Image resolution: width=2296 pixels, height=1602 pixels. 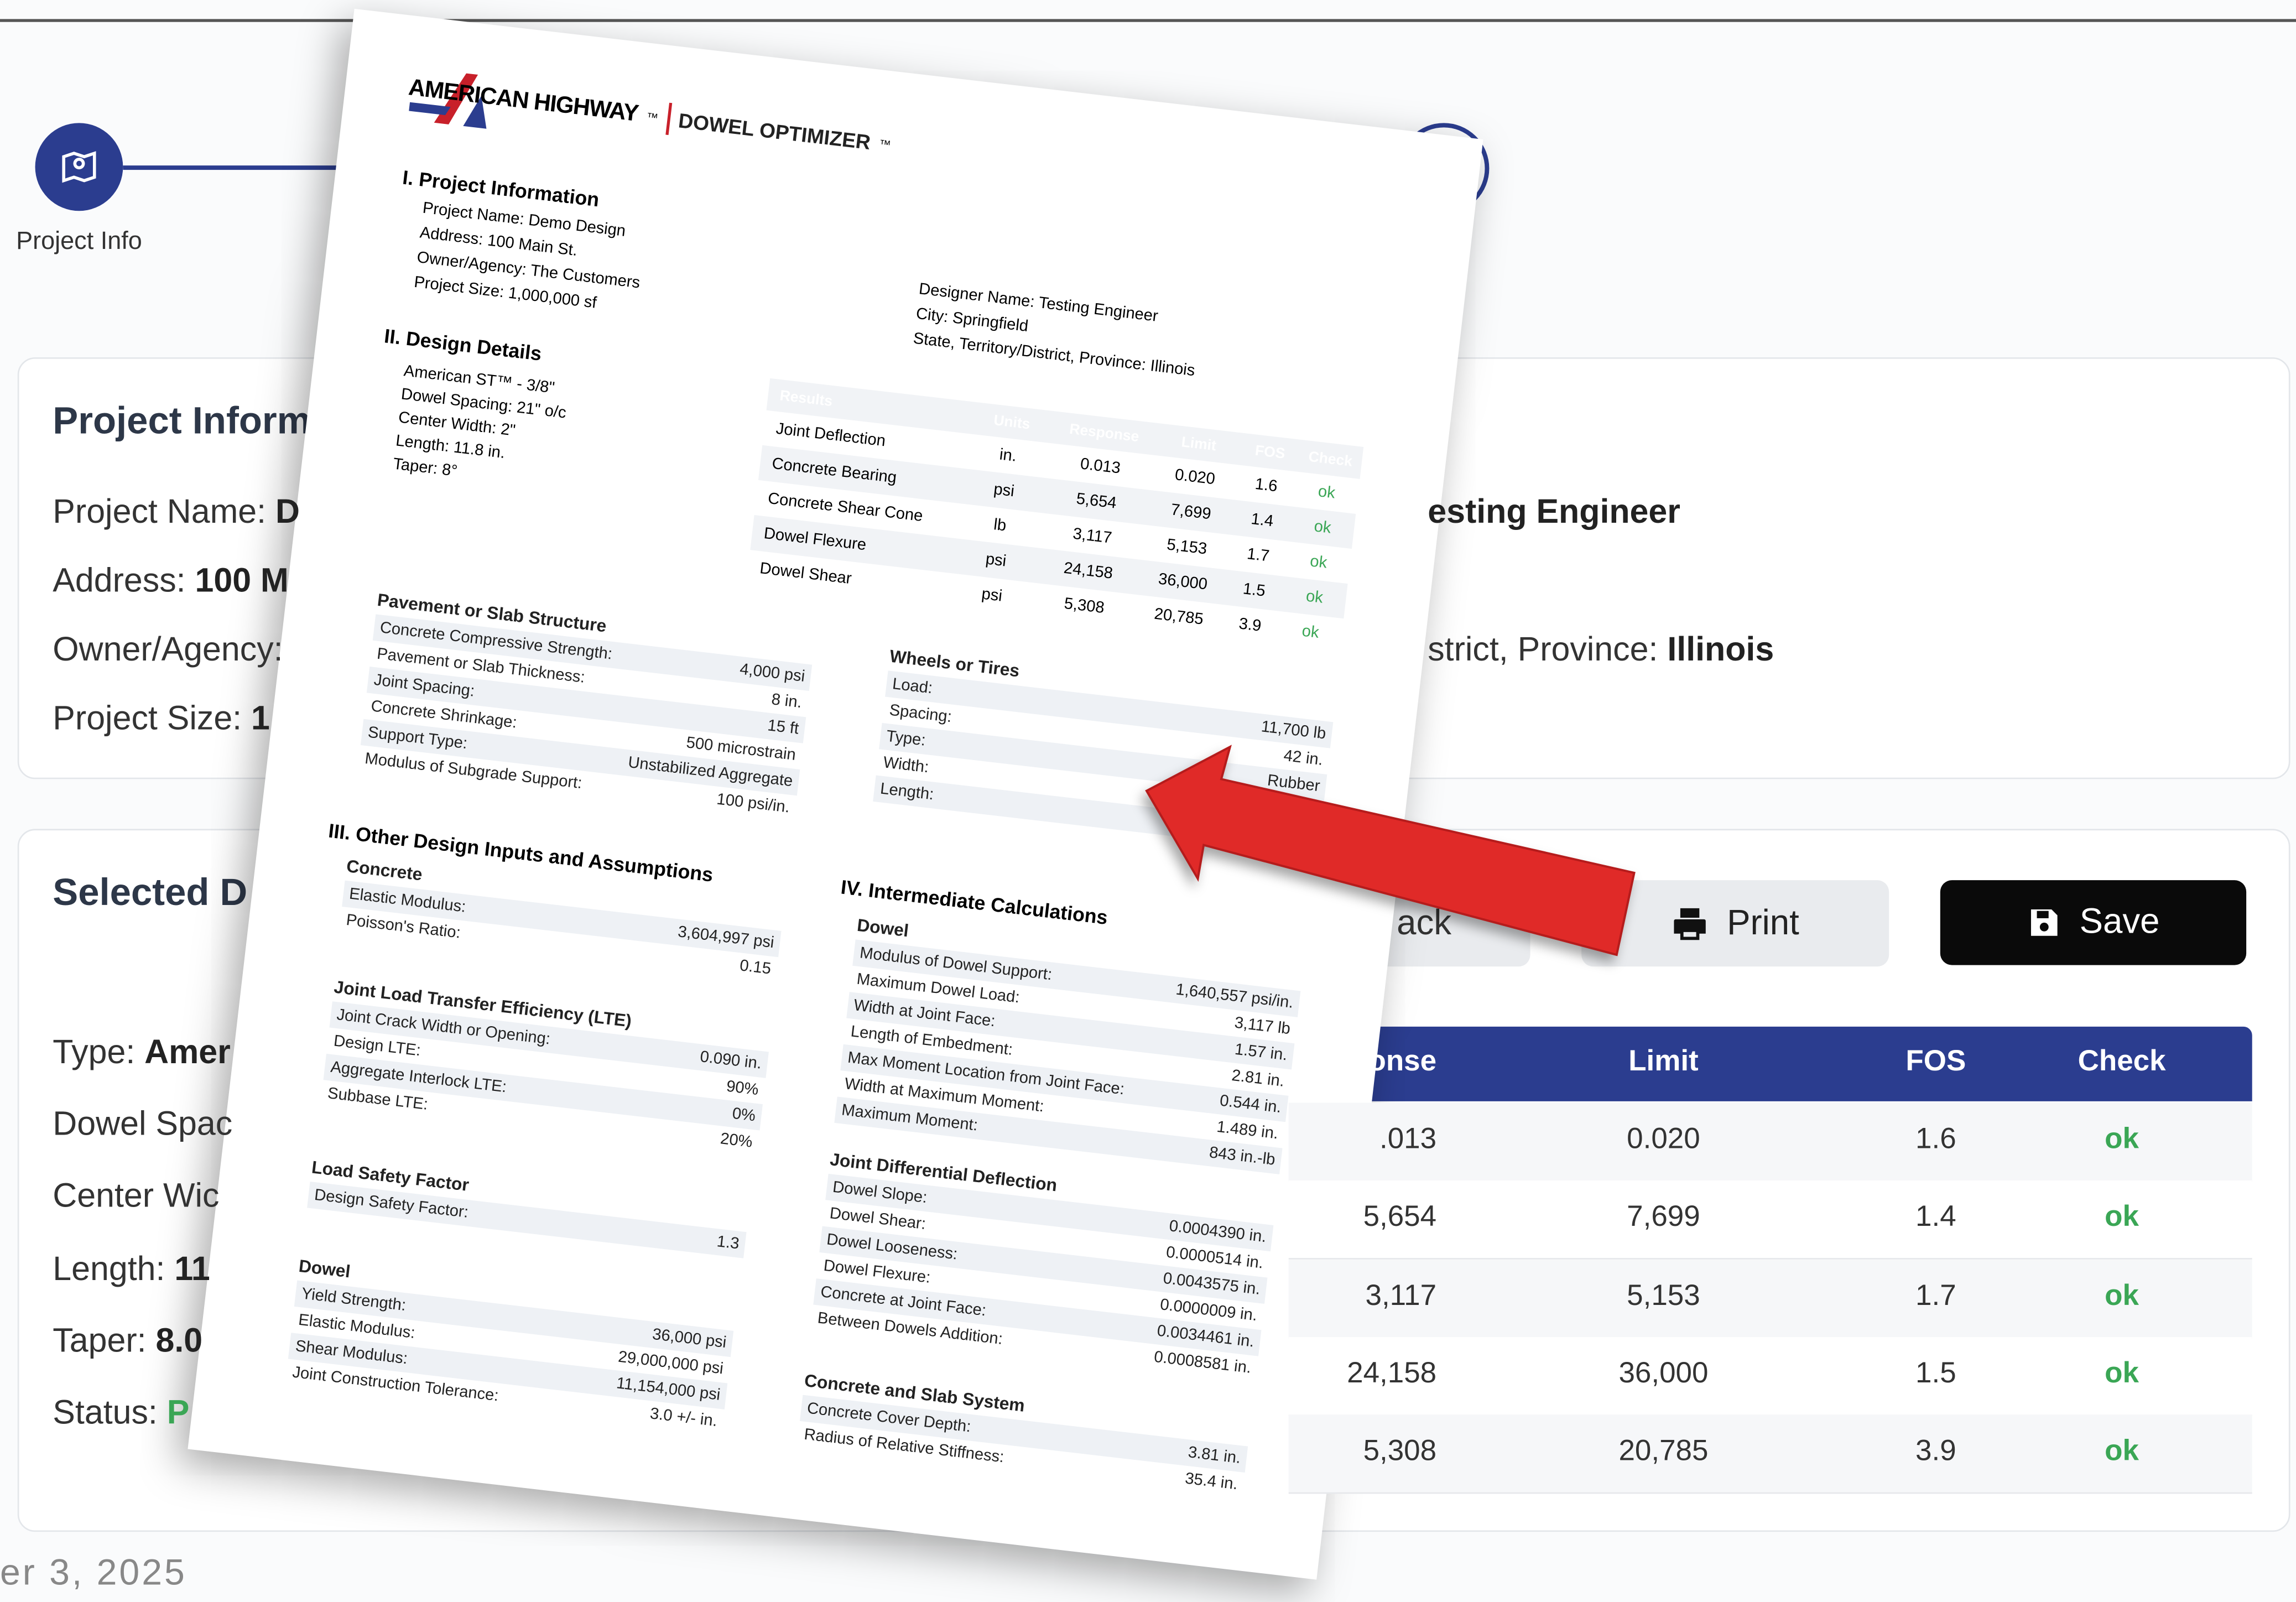 What do you see at coordinates (192, 1268) in the screenshot?
I see `field-value: 11` at bounding box center [192, 1268].